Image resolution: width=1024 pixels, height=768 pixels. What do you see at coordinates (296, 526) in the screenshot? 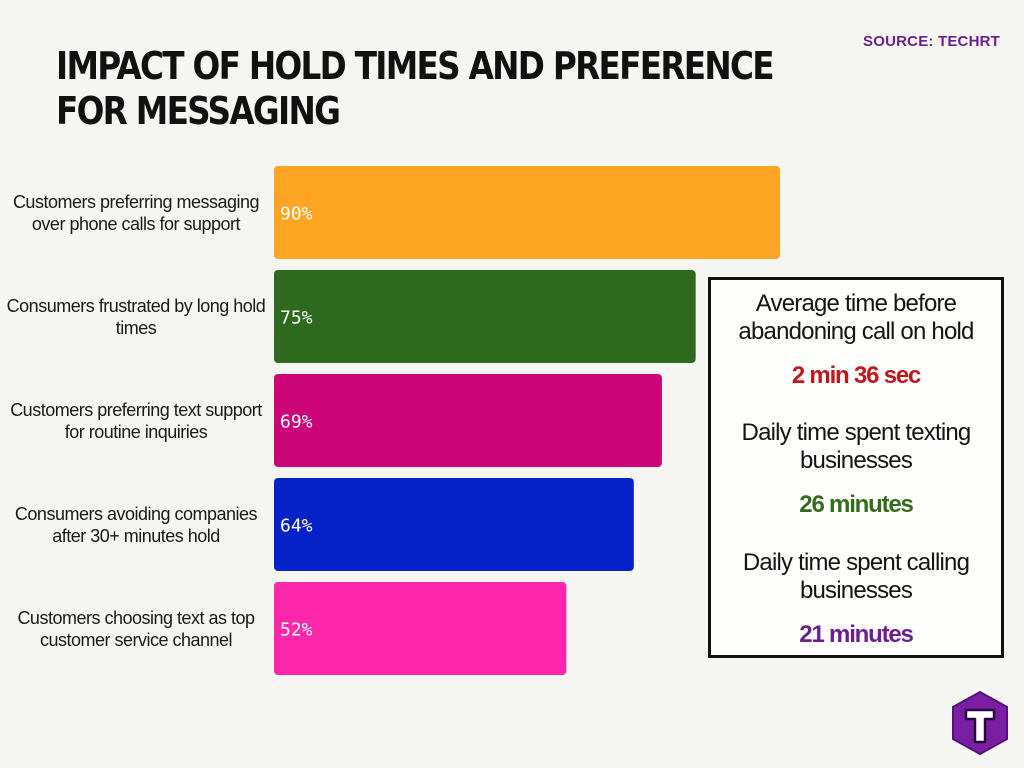
I see `bar-value-label: 64%` at bounding box center [296, 526].